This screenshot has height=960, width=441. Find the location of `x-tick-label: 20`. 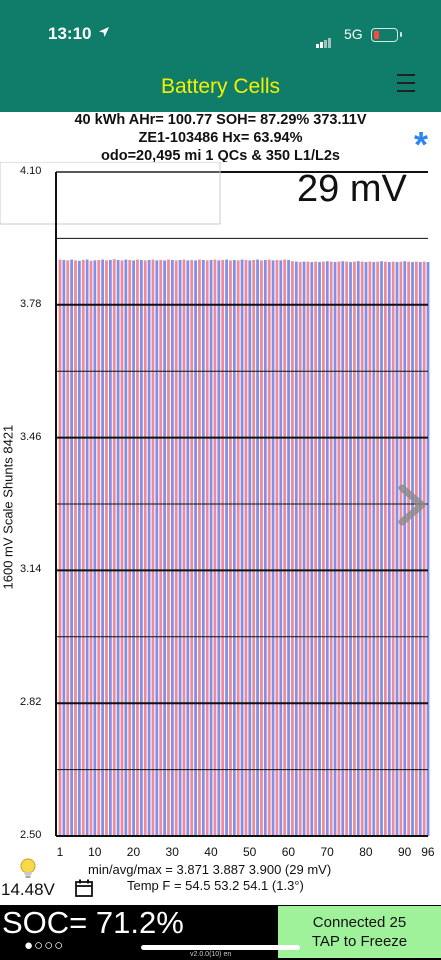

x-tick-label: 20 is located at coordinates (133, 852).